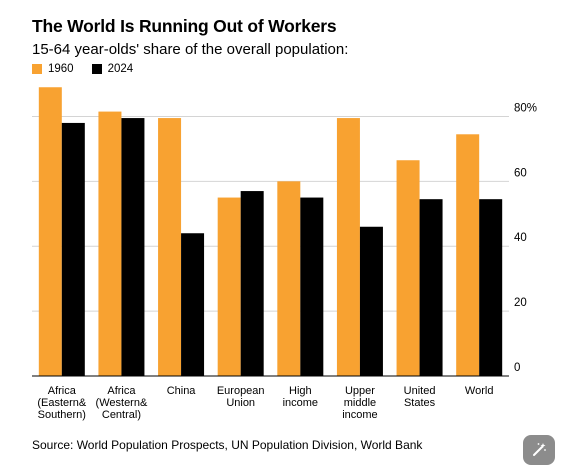 The height and width of the screenshot is (468, 567). Describe the element at coordinates (479, 391) in the screenshot. I see `x-tick-label-7-0: World` at that location.